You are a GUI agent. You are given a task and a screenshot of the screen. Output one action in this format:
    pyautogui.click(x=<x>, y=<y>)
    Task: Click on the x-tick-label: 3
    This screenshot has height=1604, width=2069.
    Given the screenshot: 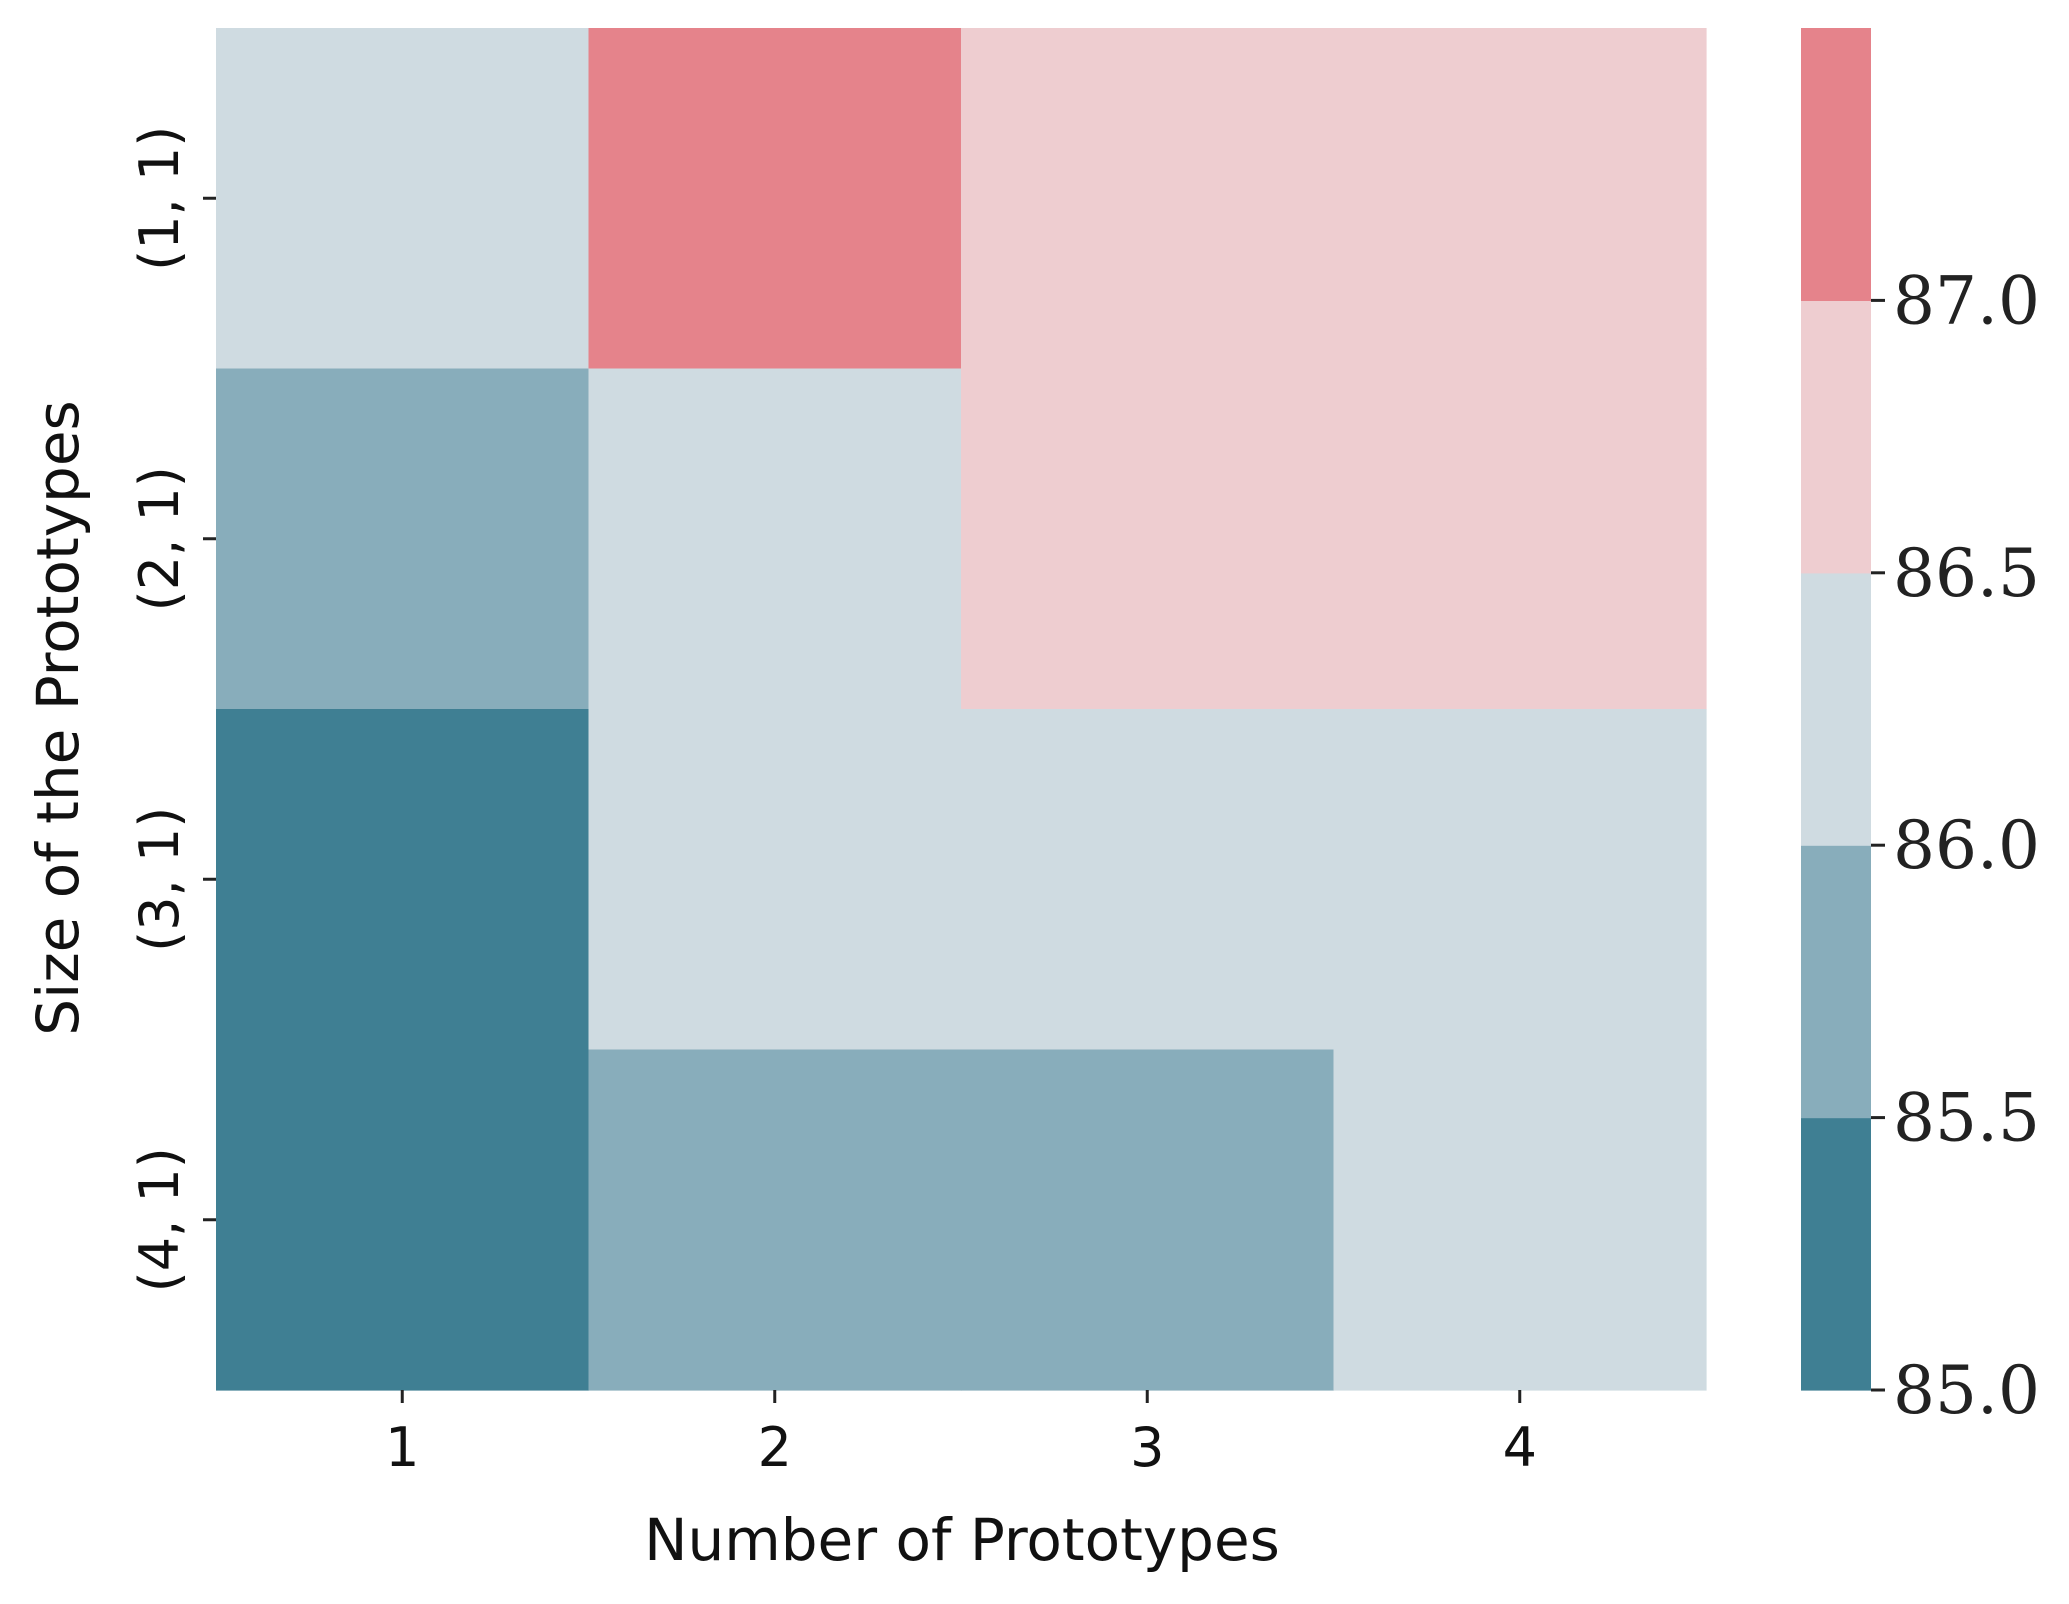 What is the action you would take?
    pyautogui.click(x=1147, y=1447)
    